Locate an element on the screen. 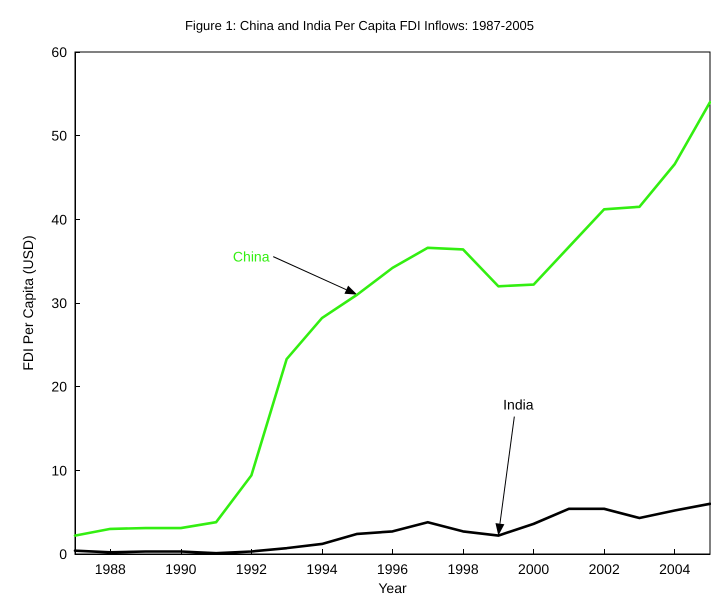 This screenshot has height=610, width=719. y-tick-label: 60 is located at coordinates (59, 52).